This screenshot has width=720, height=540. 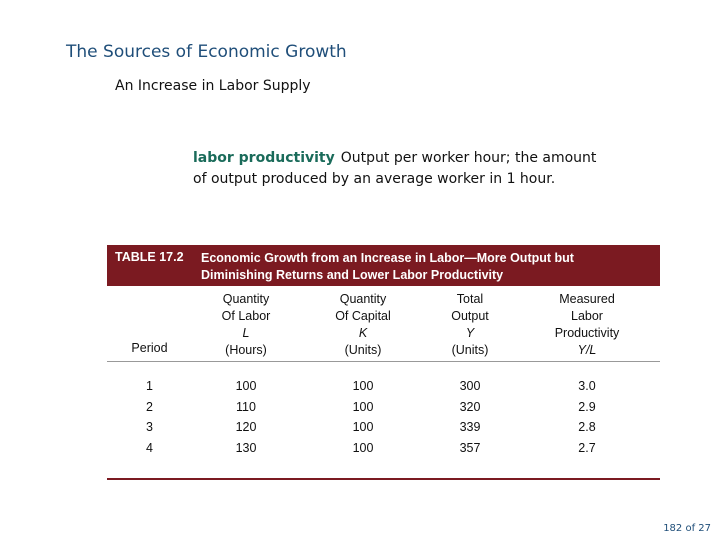 I want to click on col-header-period: Period, so click(x=149, y=348).